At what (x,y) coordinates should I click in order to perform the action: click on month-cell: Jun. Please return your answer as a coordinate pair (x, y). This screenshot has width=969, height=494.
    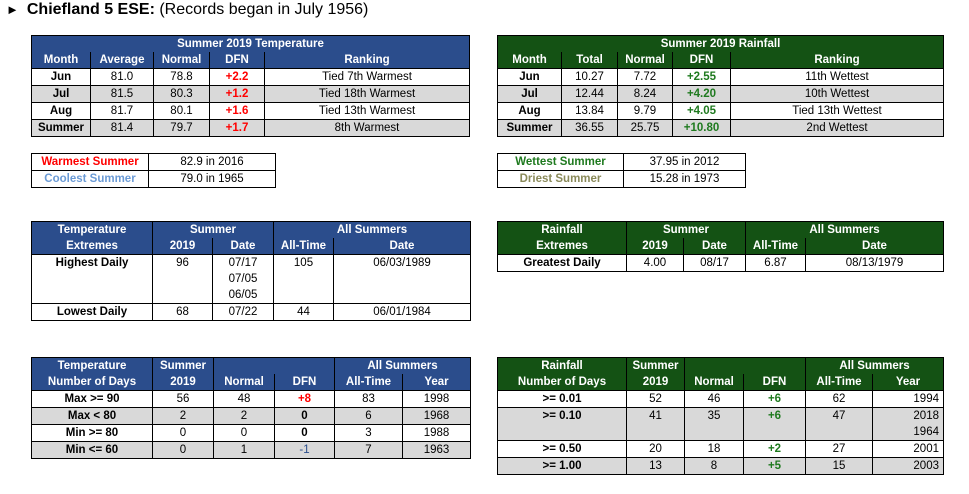
    Looking at the image, I should click on (529, 77).